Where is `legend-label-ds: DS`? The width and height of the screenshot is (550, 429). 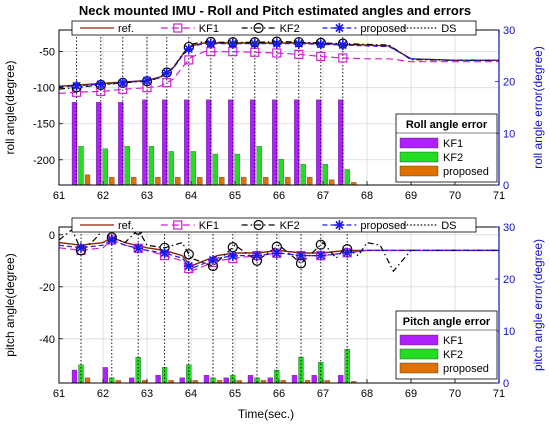 legend-label-ds: DS is located at coordinates (448, 29).